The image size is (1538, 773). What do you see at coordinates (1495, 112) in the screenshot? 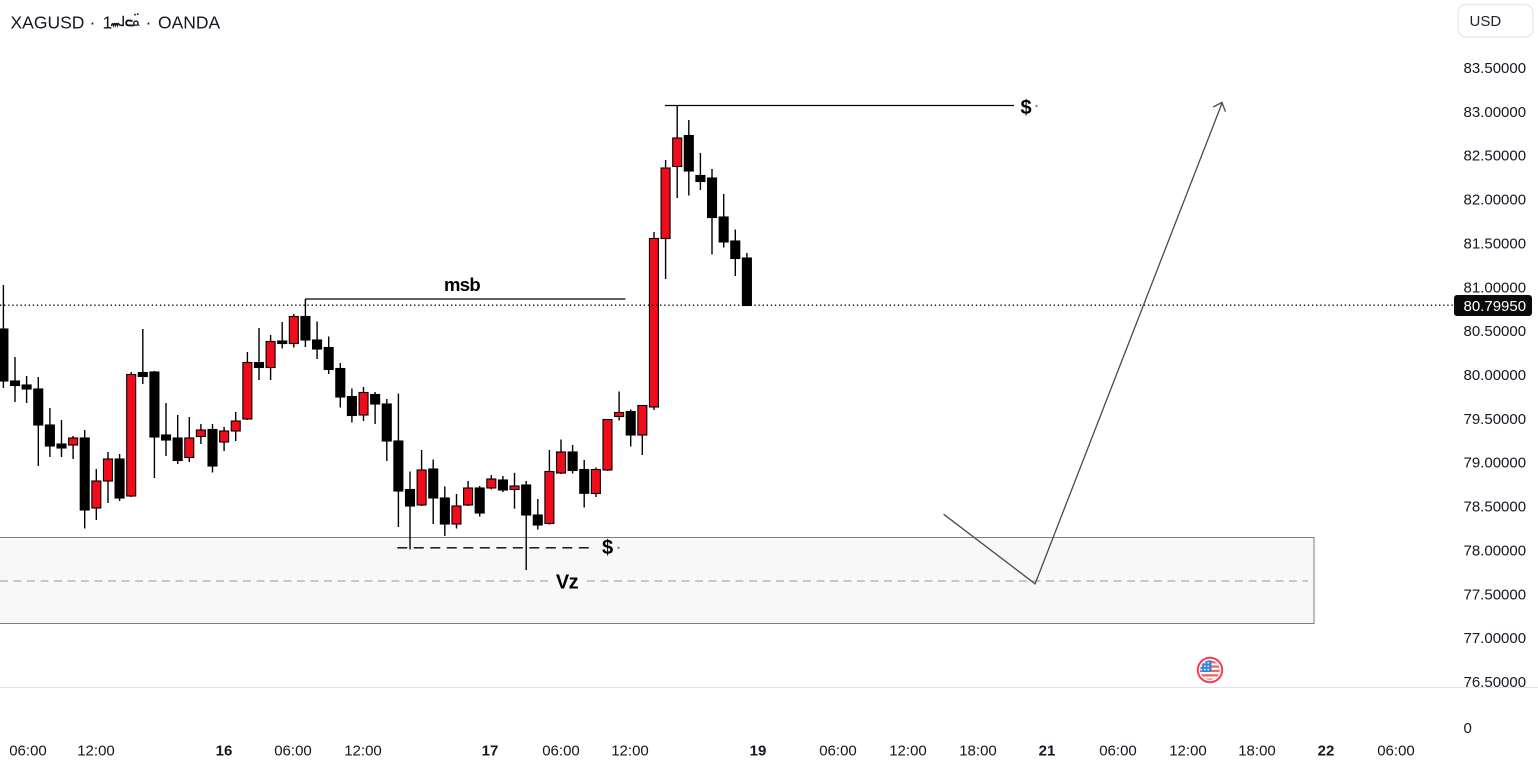
I see `svg-text: 83.00000` at bounding box center [1495, 112].